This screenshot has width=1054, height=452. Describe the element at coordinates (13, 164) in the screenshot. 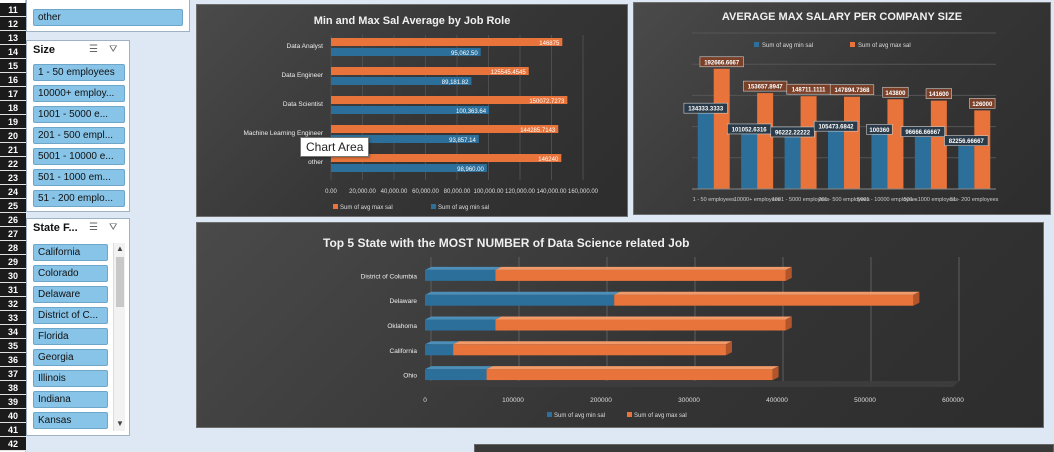

I see `row-number: 22` at that location.